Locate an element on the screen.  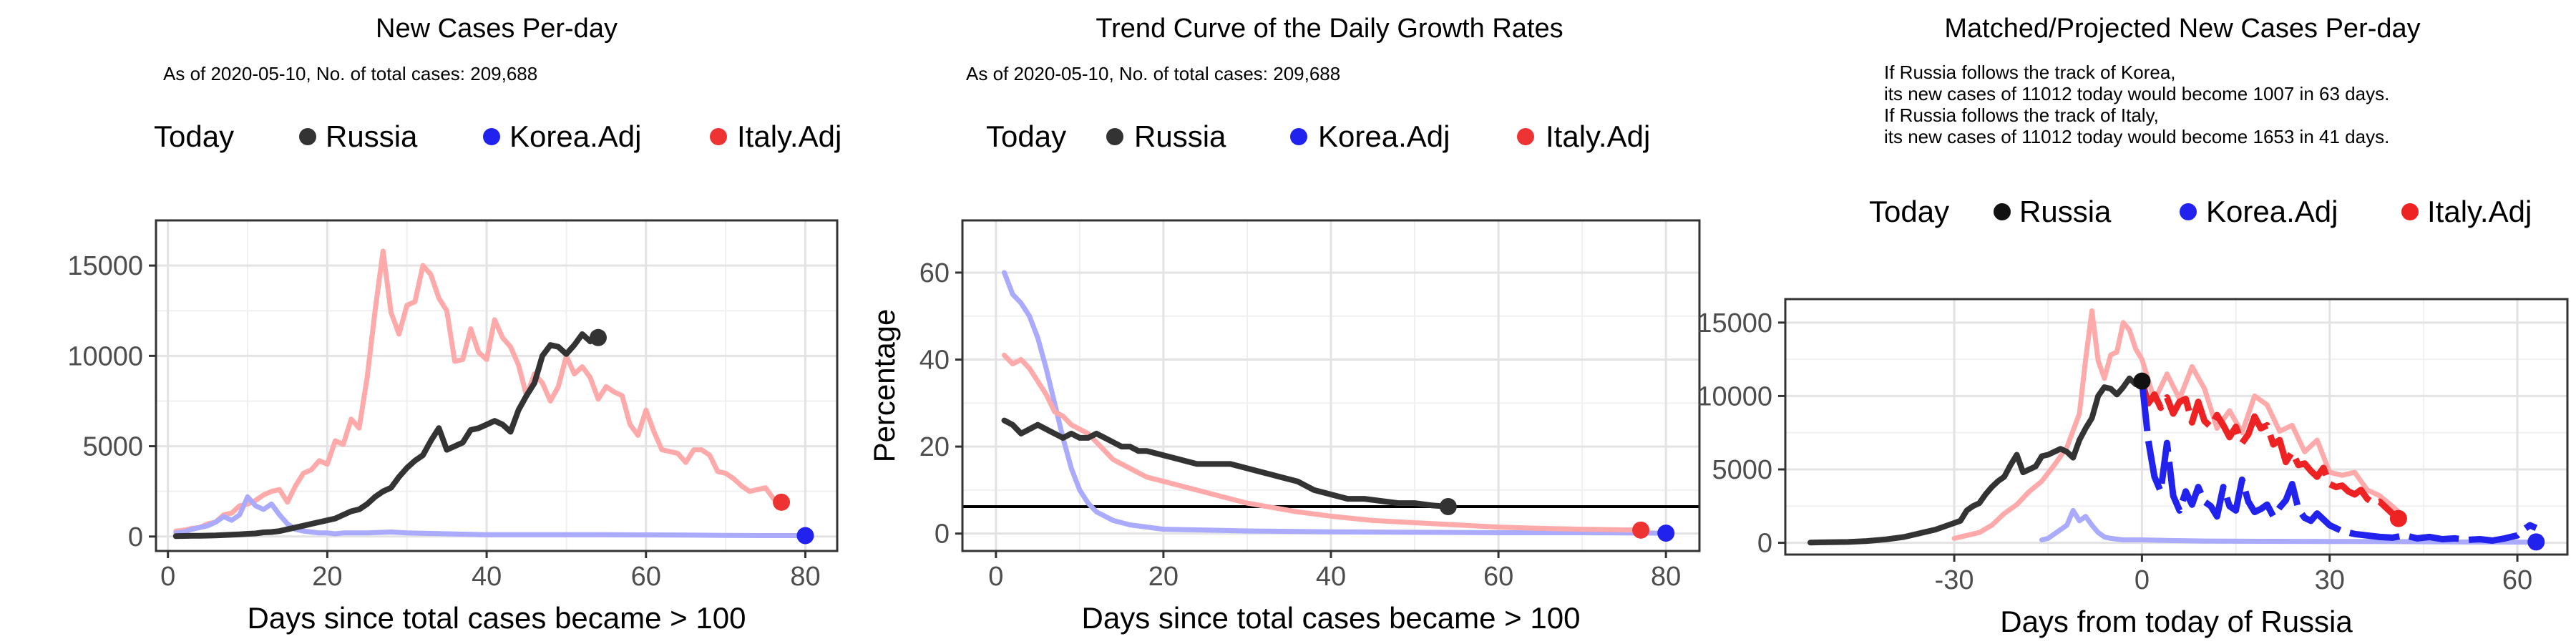
y-tick-label: 20 is located at coordinates (934, 447).